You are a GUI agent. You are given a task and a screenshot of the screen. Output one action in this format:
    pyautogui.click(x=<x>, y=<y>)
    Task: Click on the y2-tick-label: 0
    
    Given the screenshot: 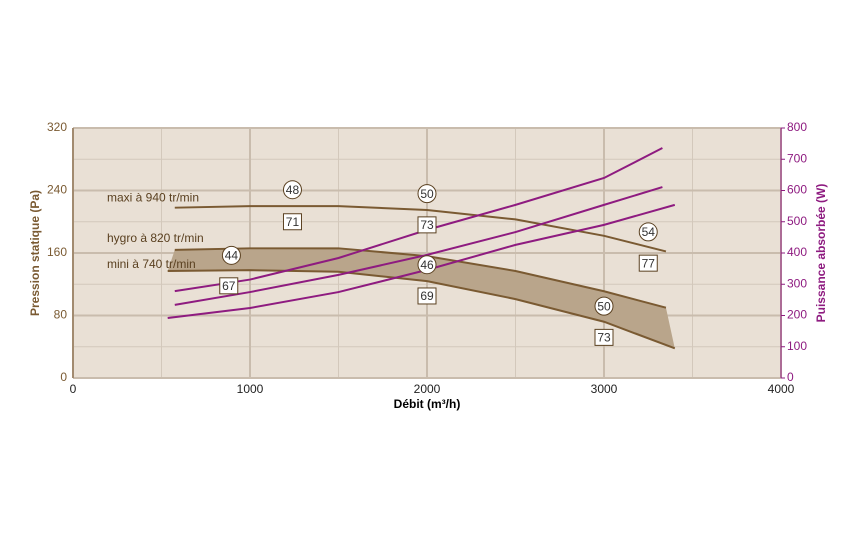 What is the action you would take?
    pyautogui.click(x=790, y=377)
    